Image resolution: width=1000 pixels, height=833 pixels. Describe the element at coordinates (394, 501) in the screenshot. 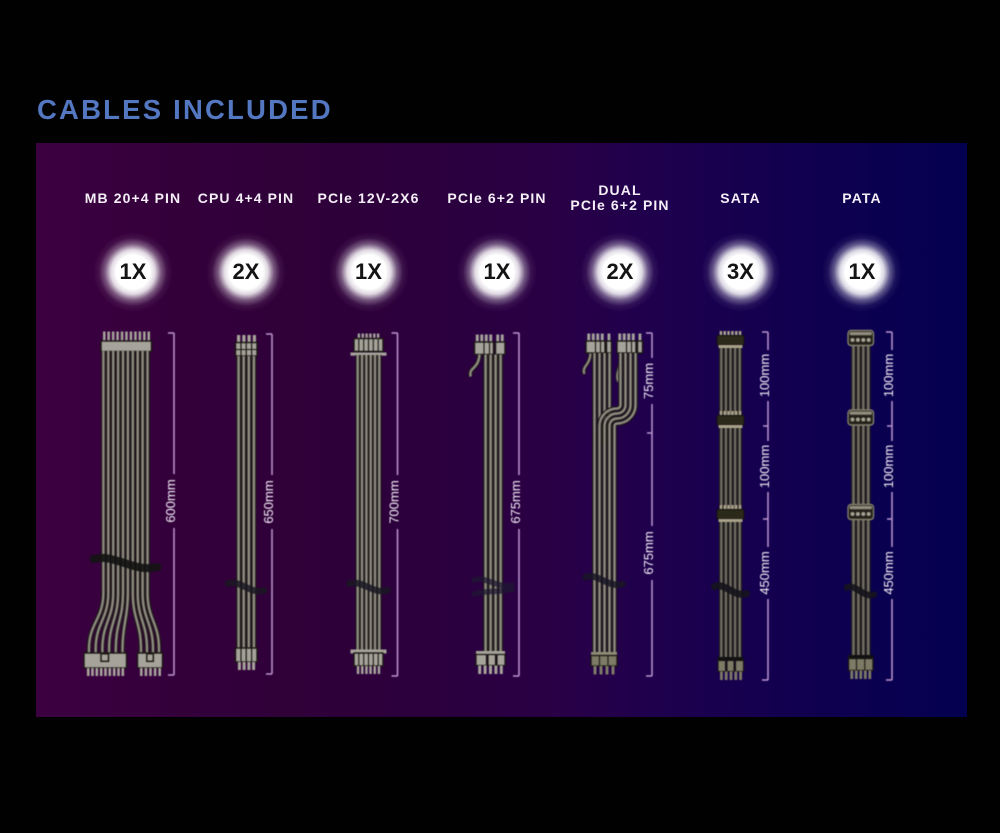

I see `svg-text: 700mm` at that location.